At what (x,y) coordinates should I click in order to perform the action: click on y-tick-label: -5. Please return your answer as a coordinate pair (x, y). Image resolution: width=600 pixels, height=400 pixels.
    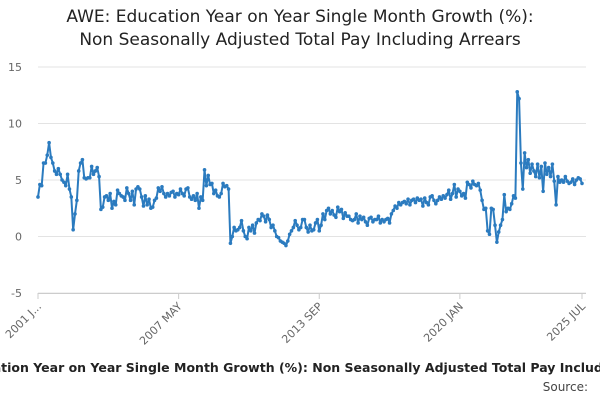
    Looking at the image, I should click on (16, 293).